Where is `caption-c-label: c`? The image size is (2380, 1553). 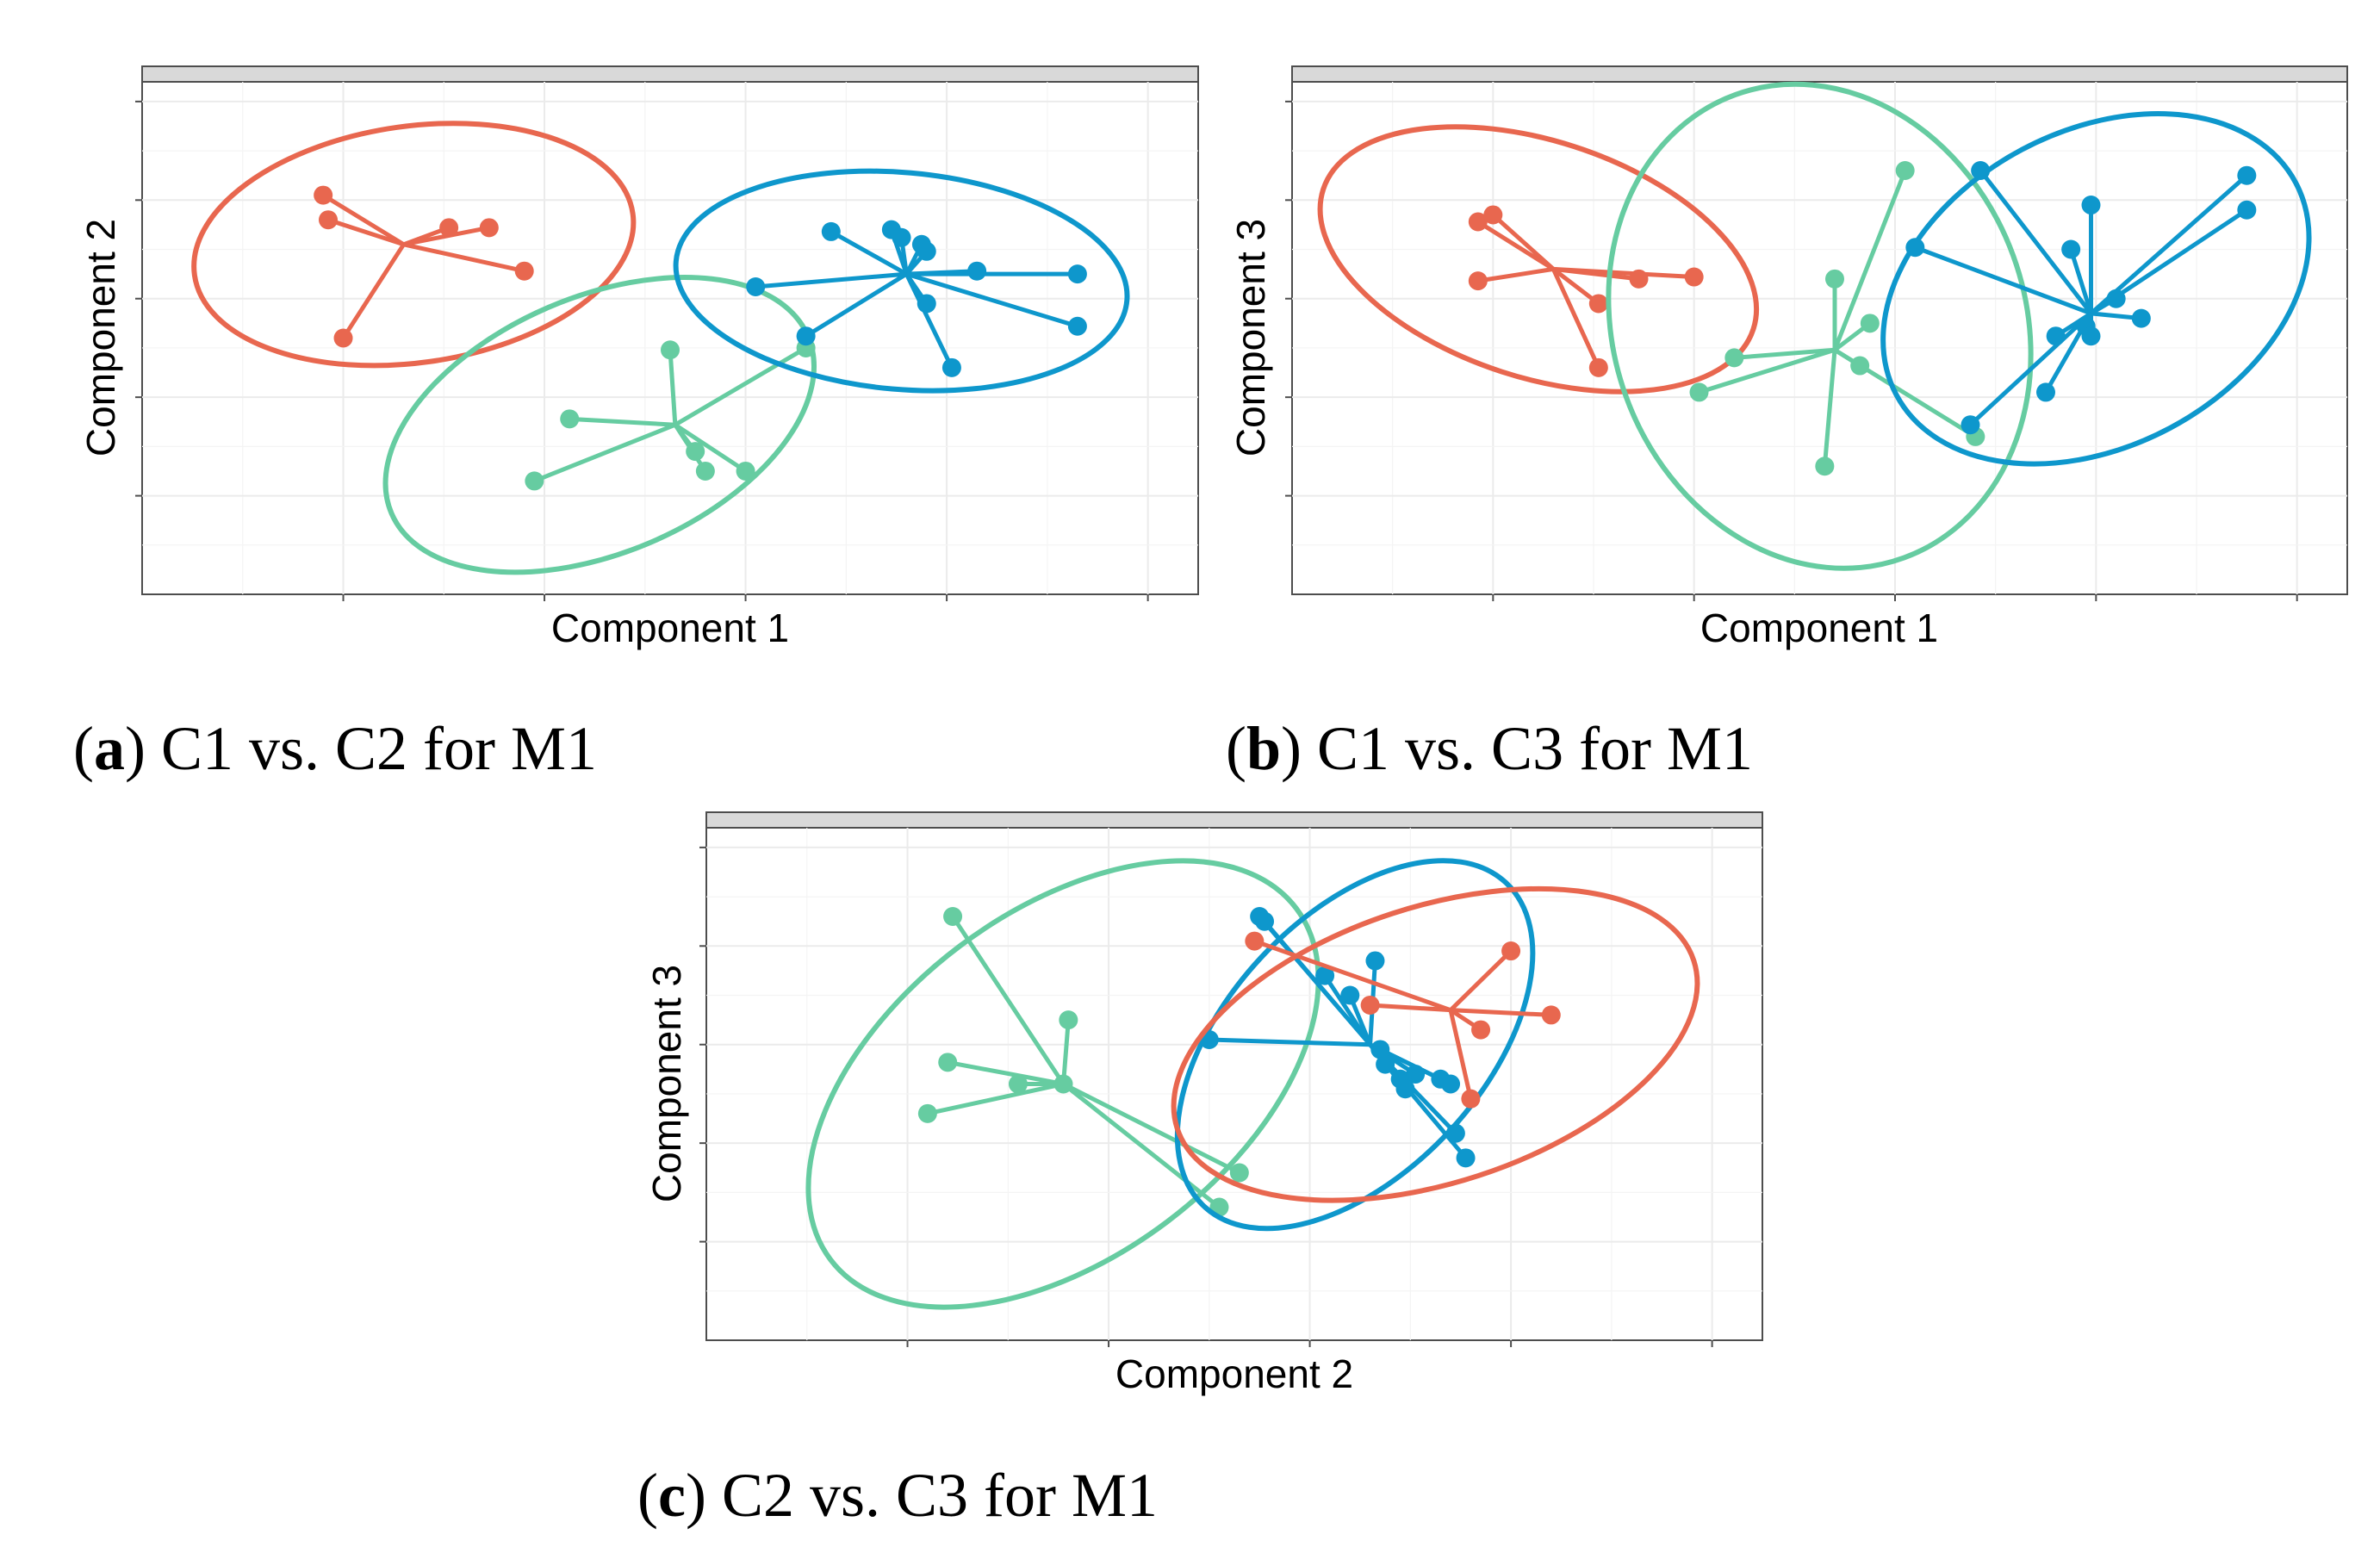
caption-c-label: c is located at coordinates (672, 1495).